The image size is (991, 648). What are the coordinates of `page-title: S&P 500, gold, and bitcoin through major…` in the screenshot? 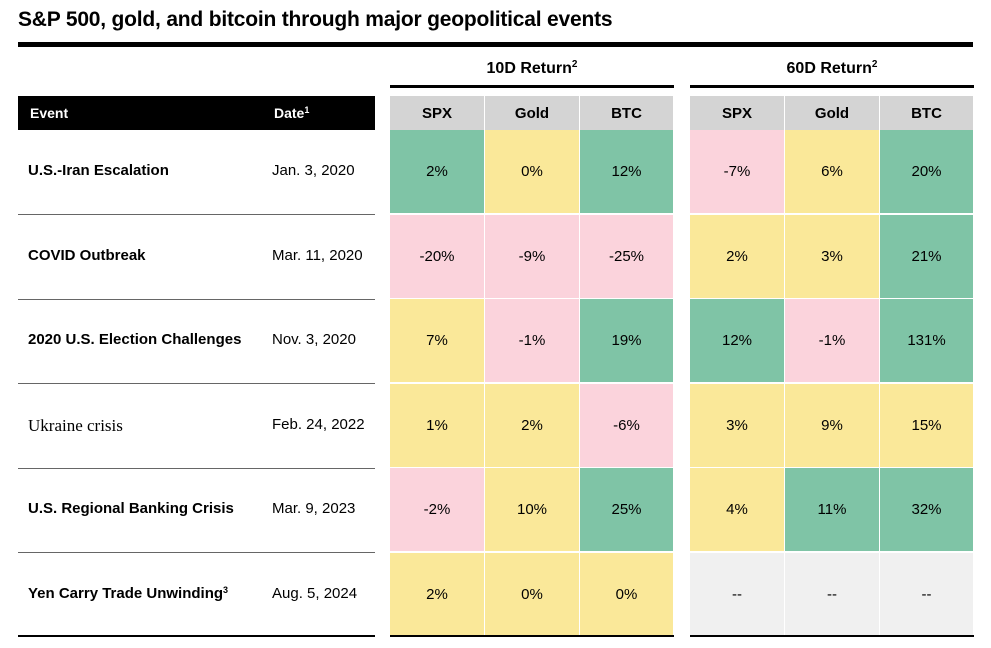 It's located at (315, 19).